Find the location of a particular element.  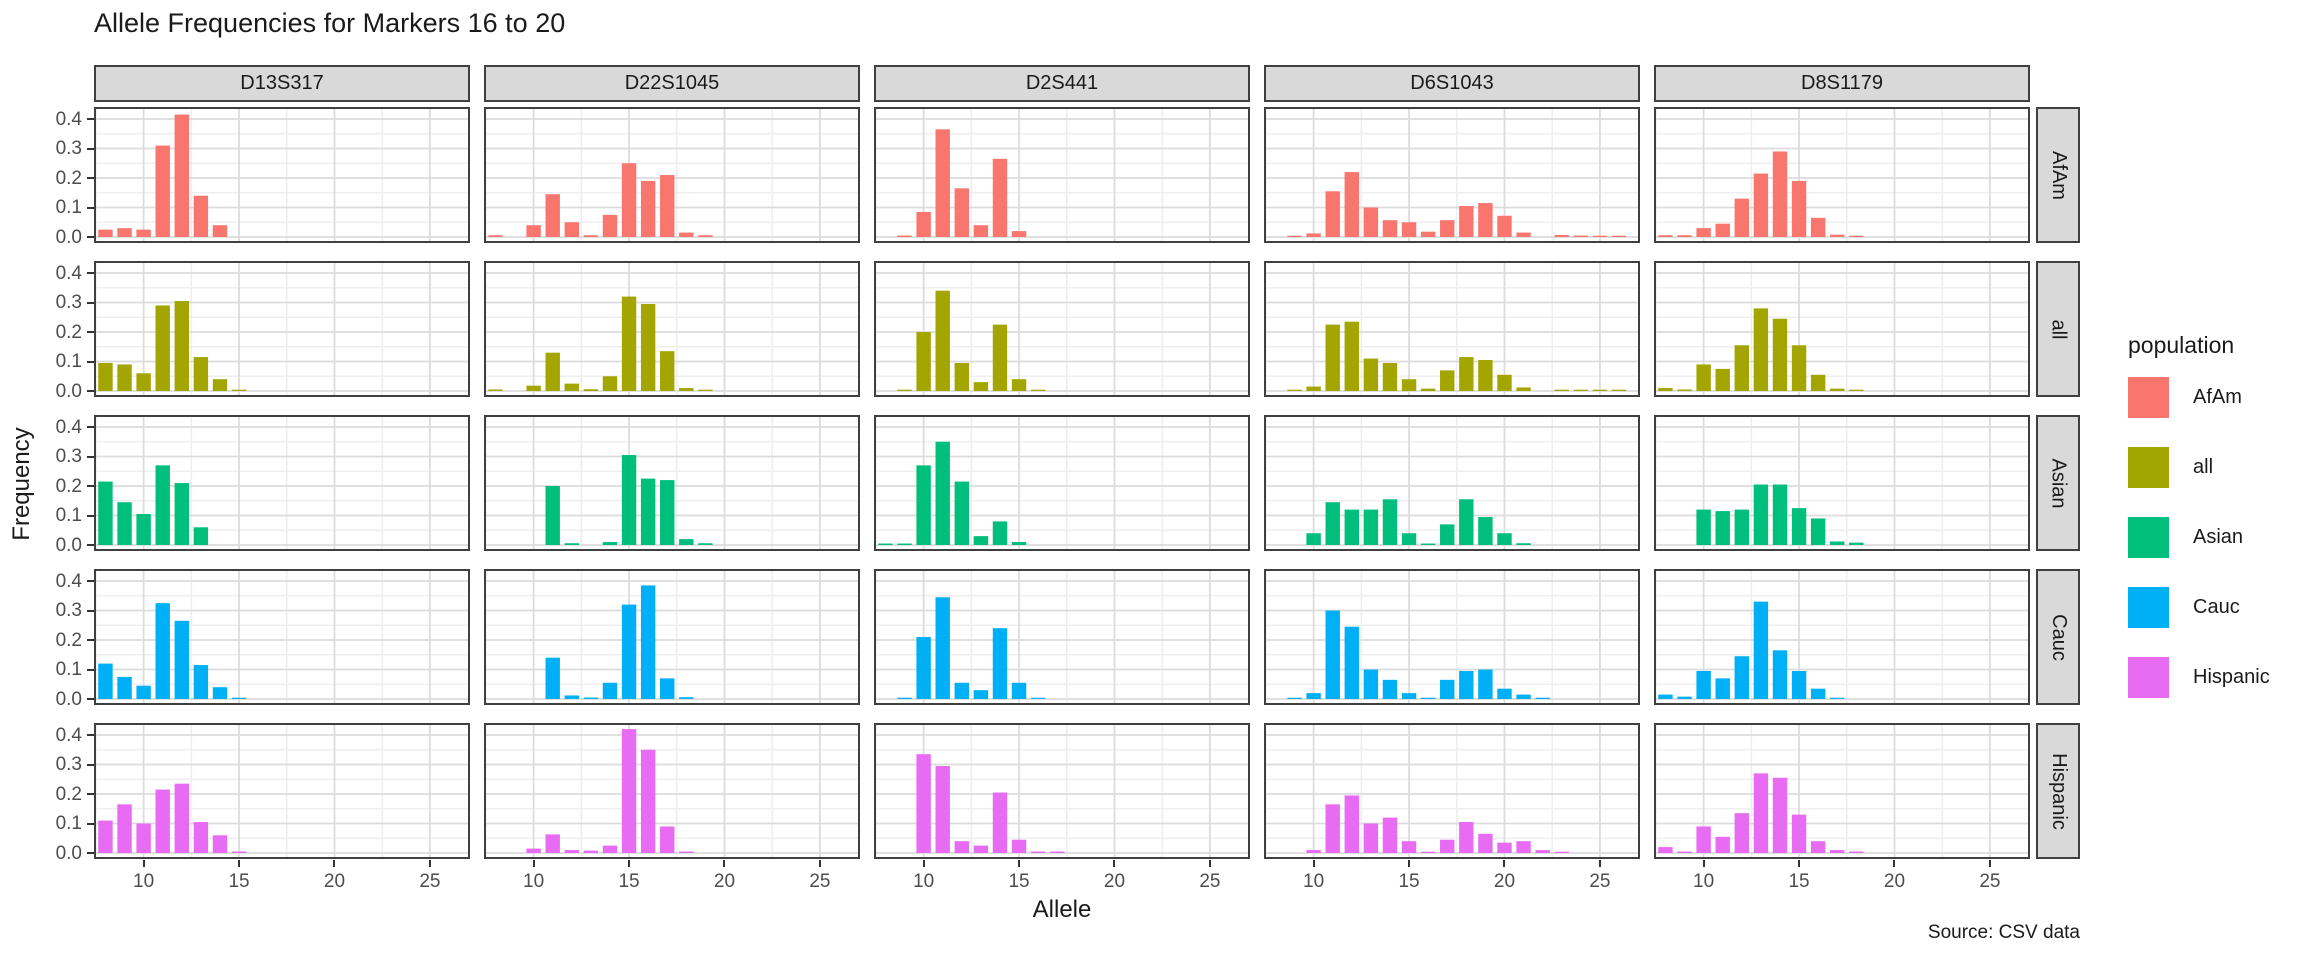

legend-items: AfAm all Asian Cauc Hispanic is located at coordinates (2199, 537).